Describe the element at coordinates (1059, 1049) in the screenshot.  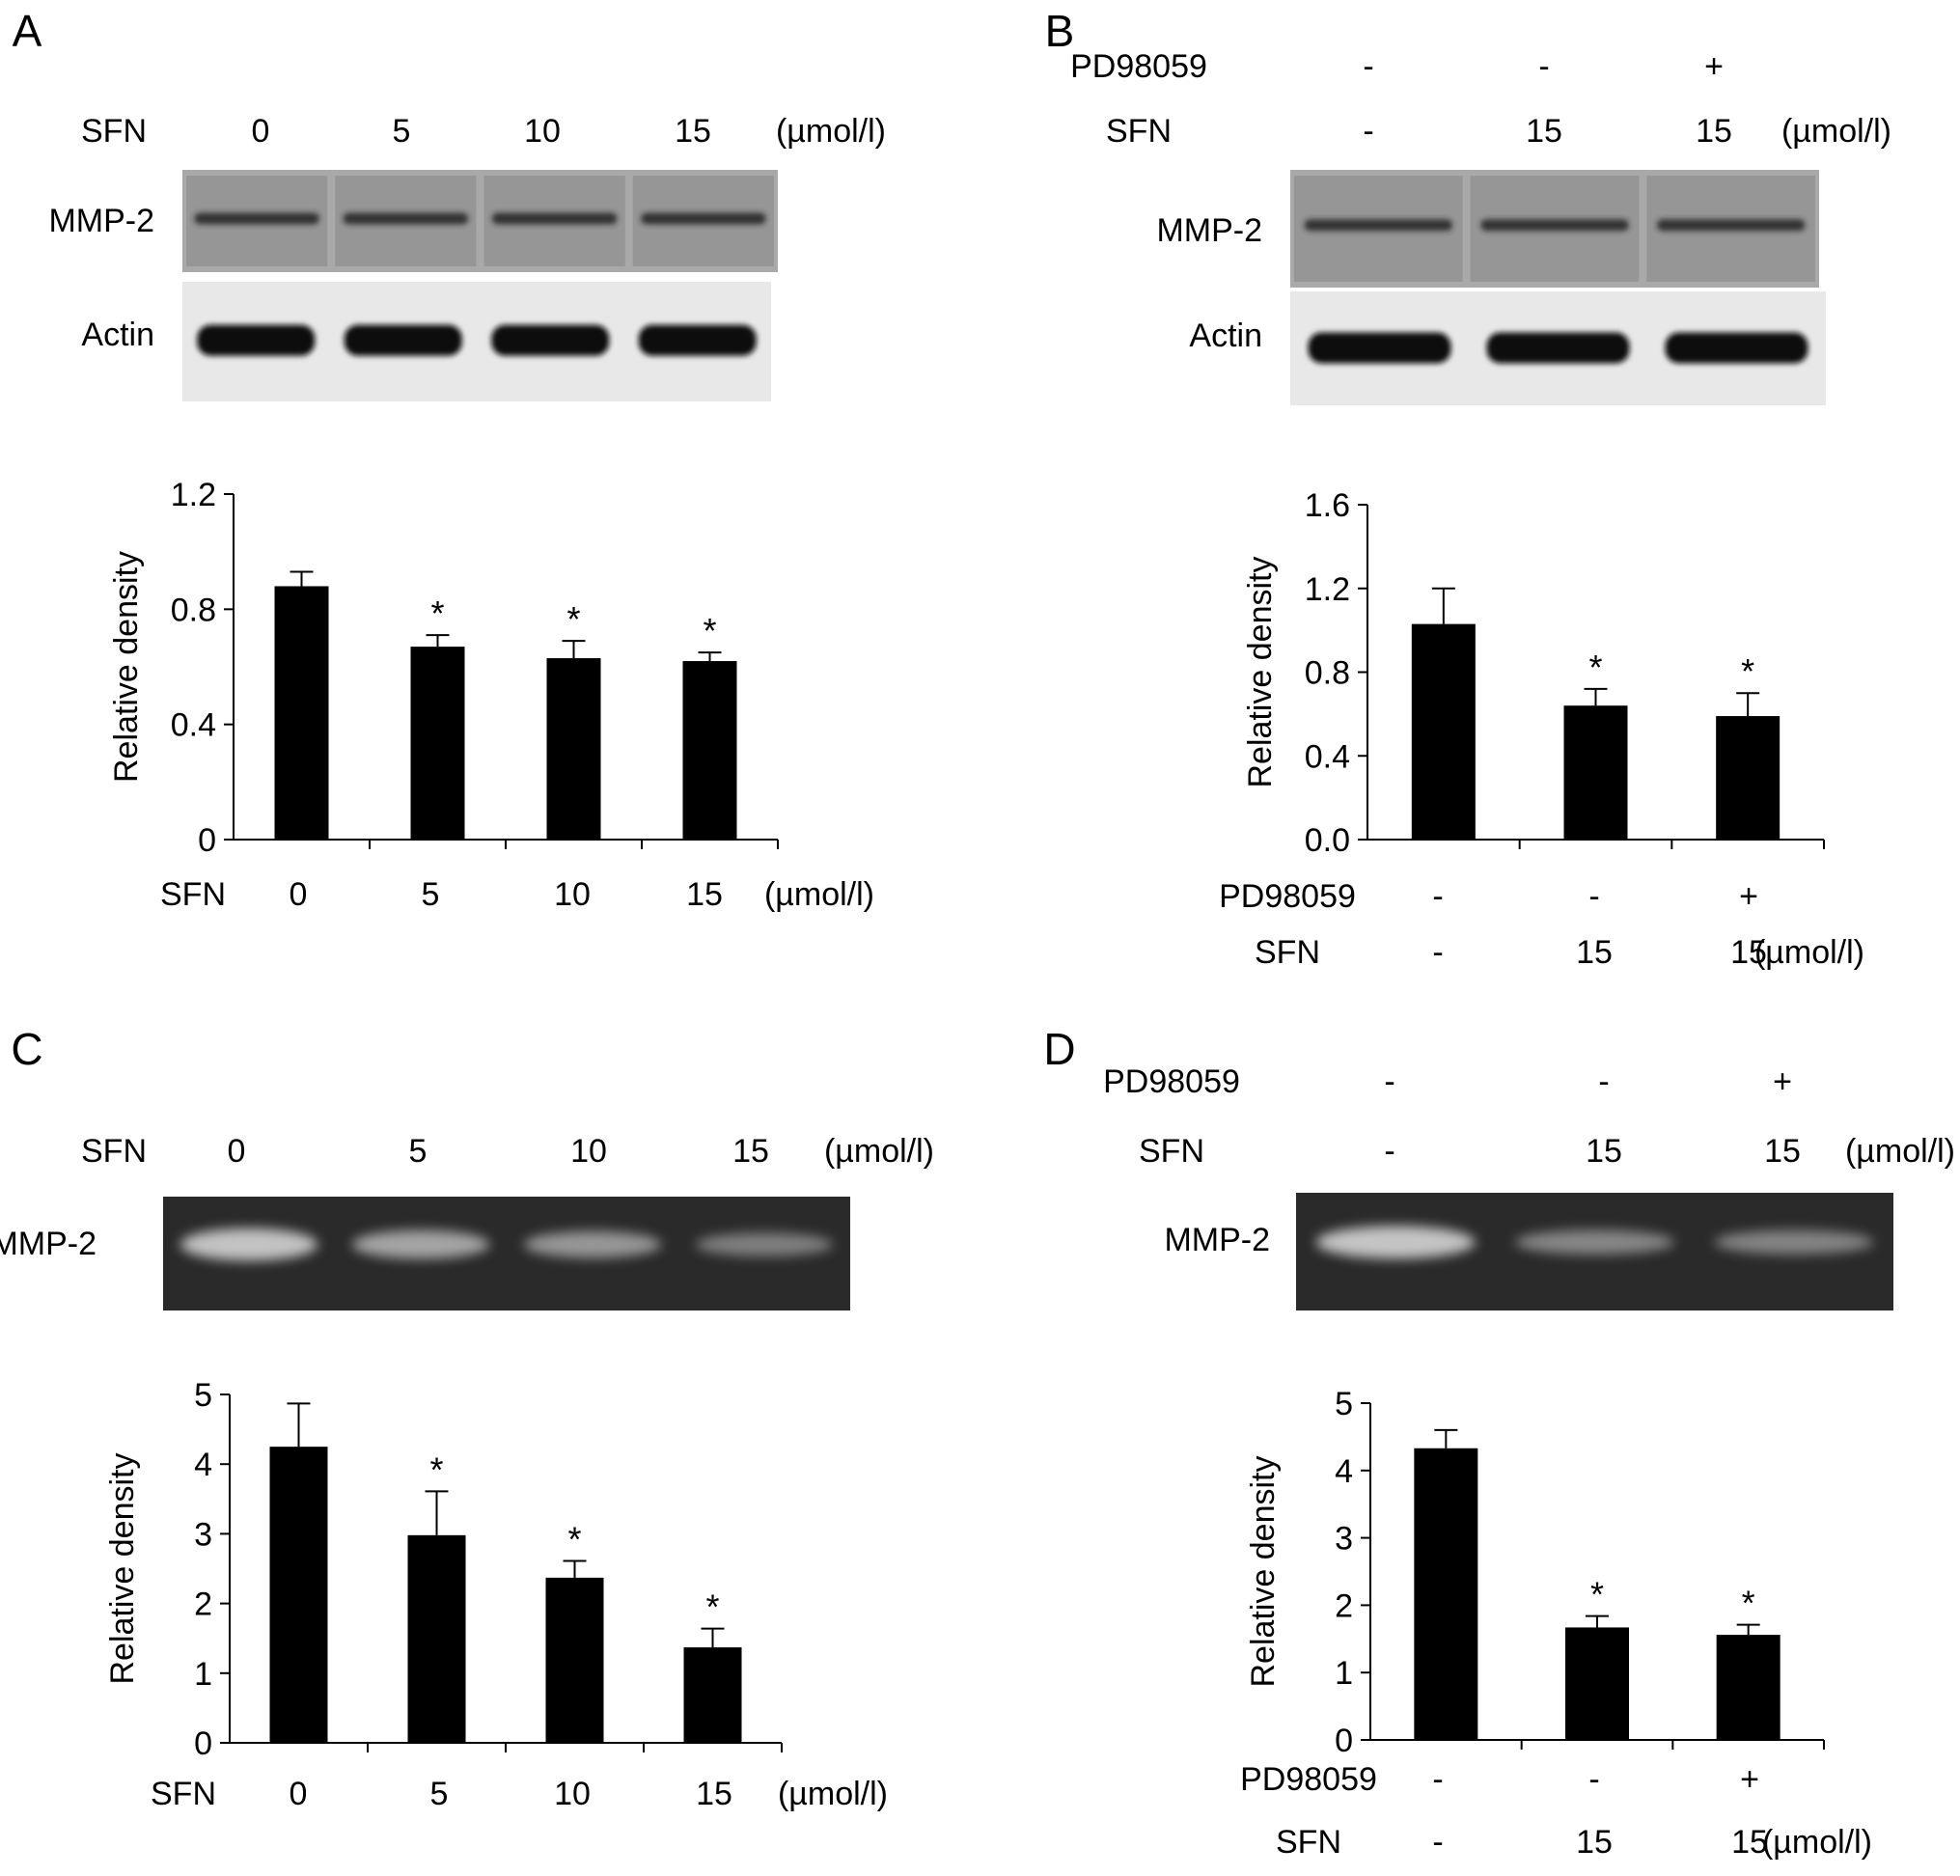
I see `panel-letter: D` at that location.